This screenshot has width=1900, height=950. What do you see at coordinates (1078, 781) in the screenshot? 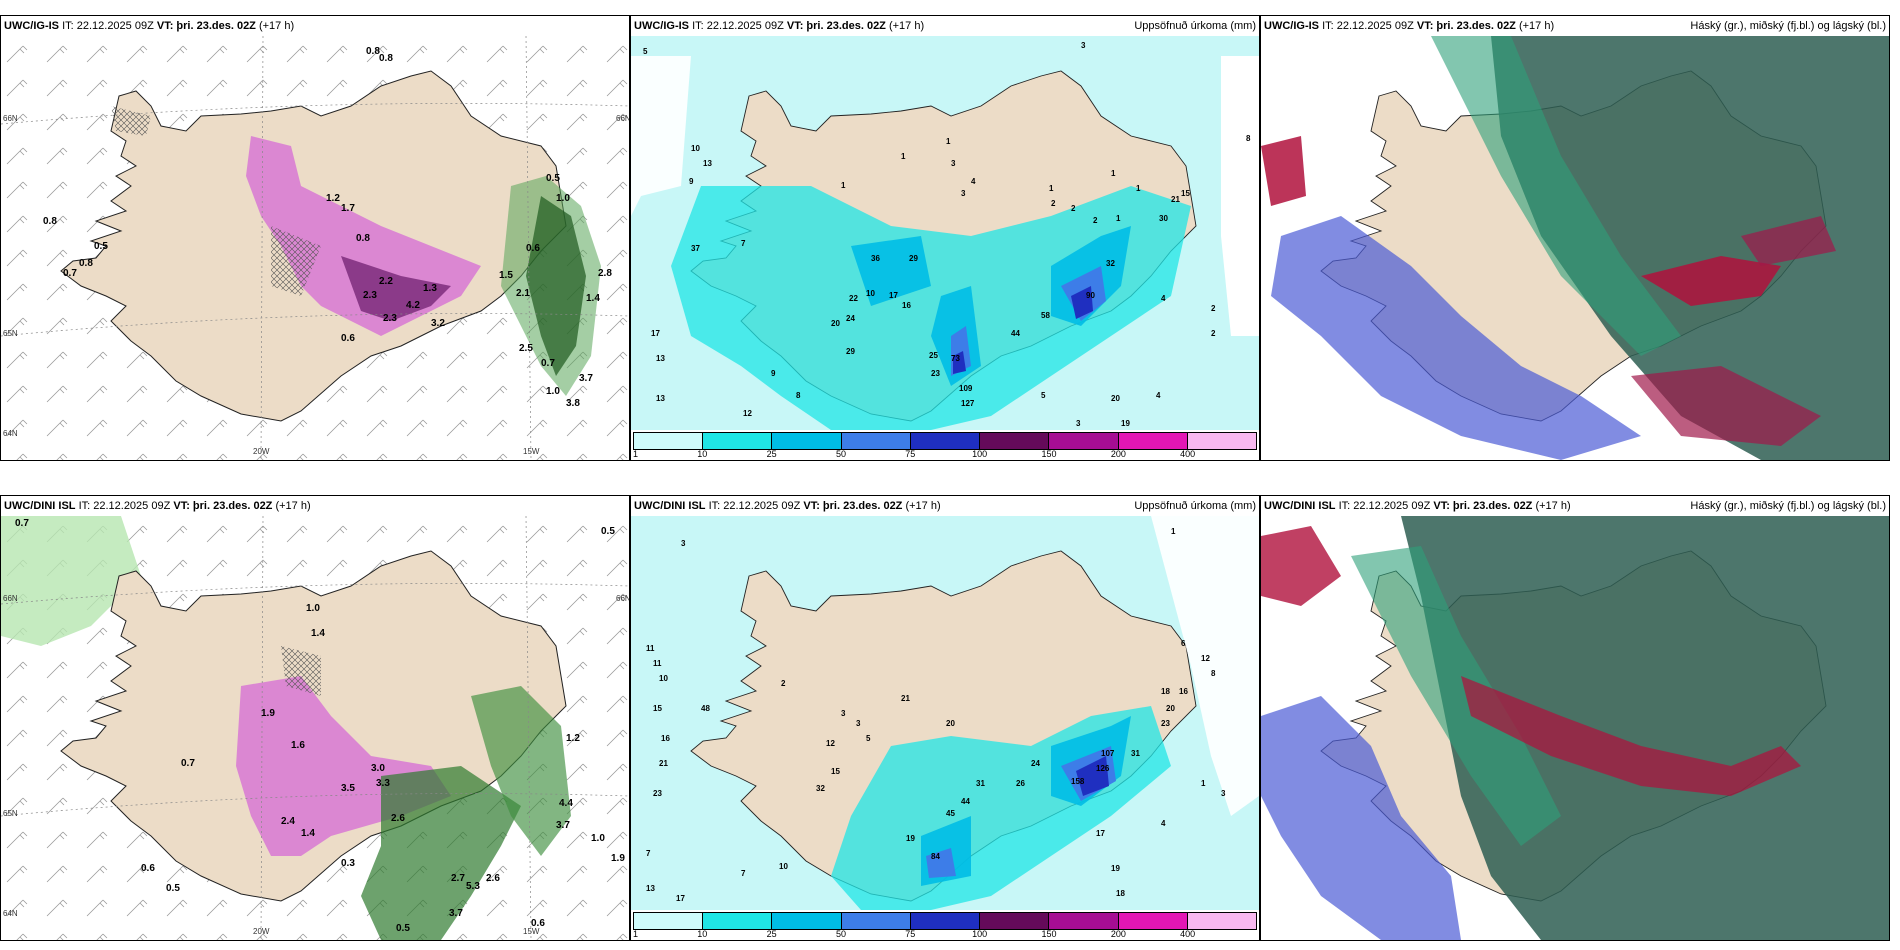
I see `precip-label: 158` at bounding box center [1078, 781].